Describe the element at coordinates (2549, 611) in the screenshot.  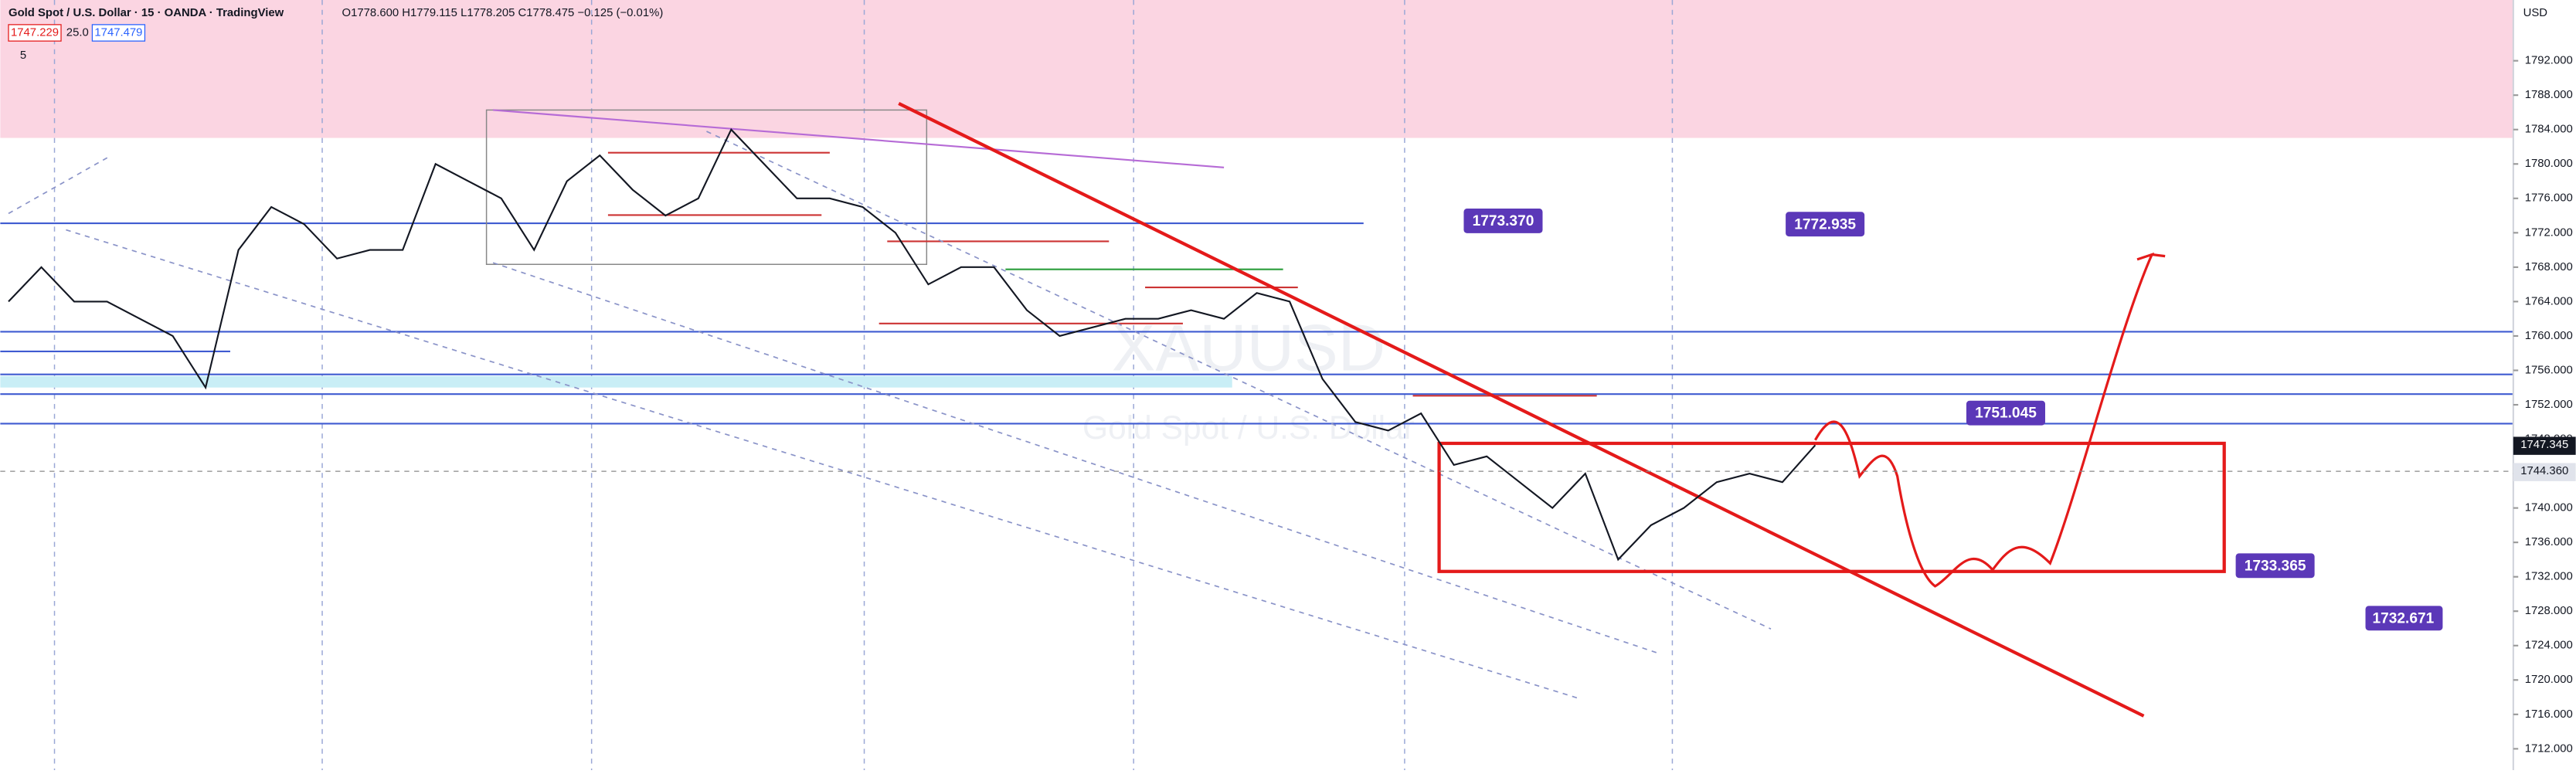
I see `y-tick-label: 1728.000` at that location.